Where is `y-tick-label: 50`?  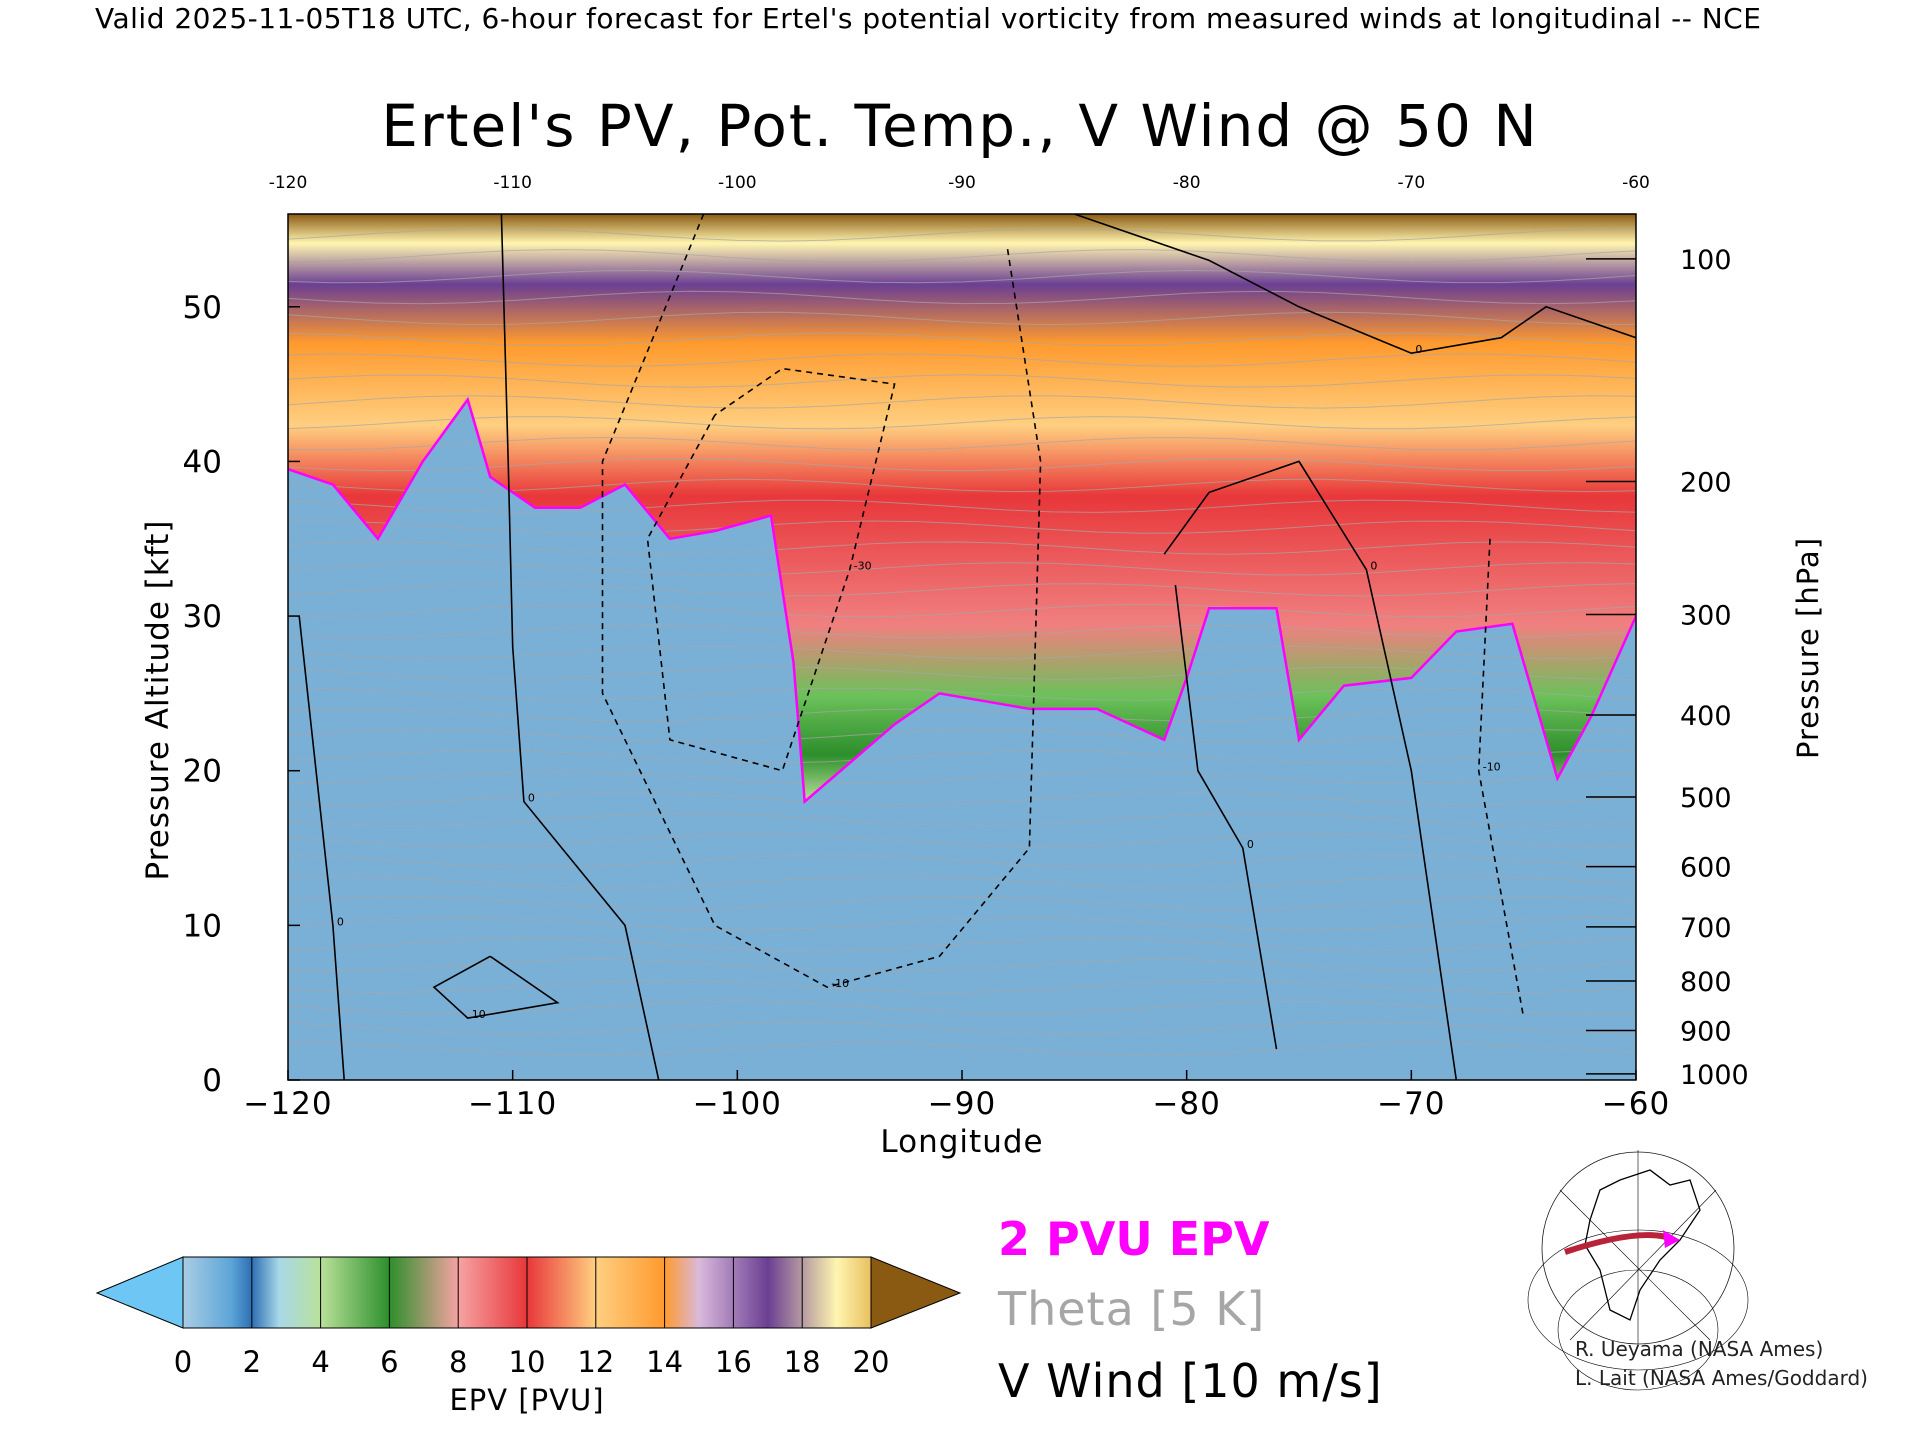 y-tick-label: 50 is located at coordinates (202, 308).